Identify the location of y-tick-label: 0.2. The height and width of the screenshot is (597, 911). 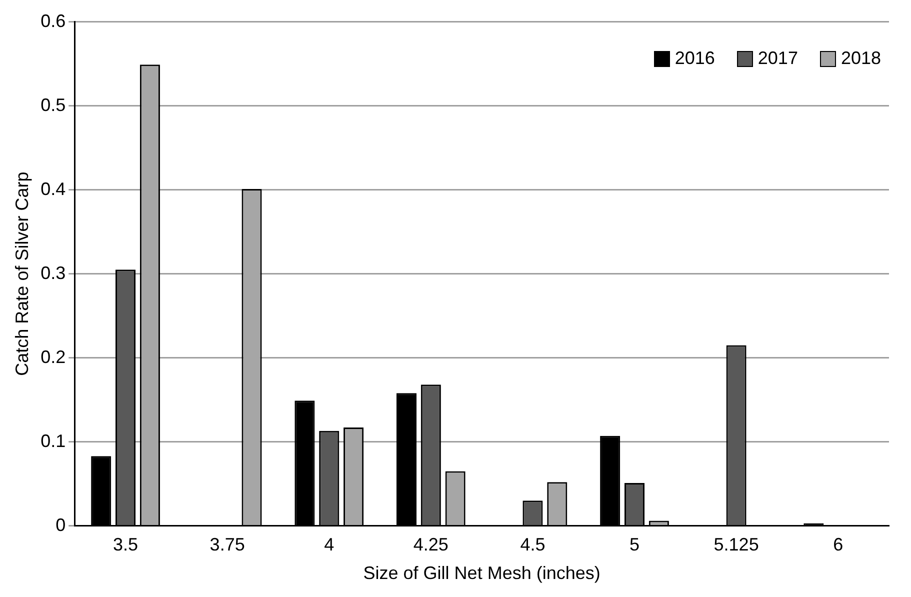
(53, 356).